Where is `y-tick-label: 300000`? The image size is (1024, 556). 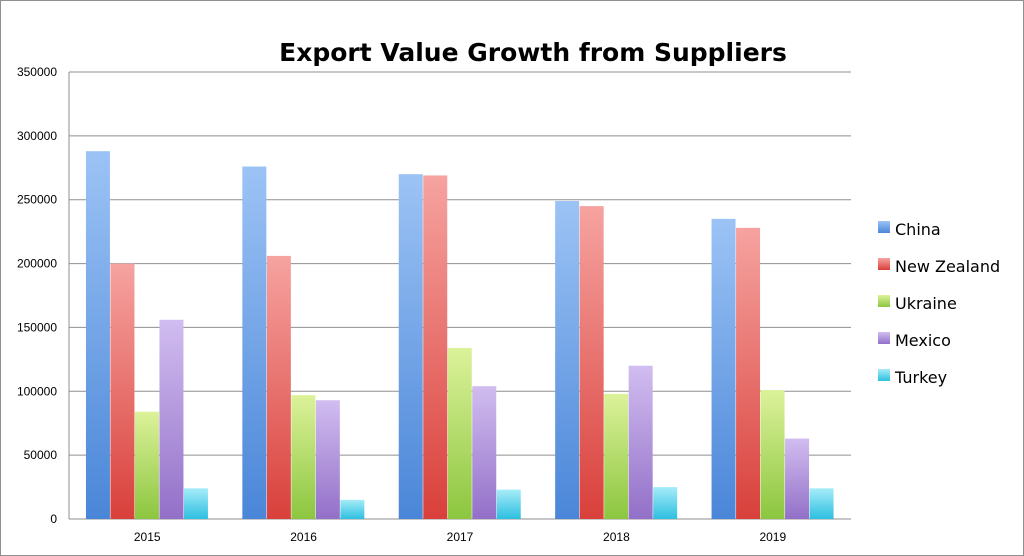 y-tick-label: 300000 is located at coordinates (37, 136).